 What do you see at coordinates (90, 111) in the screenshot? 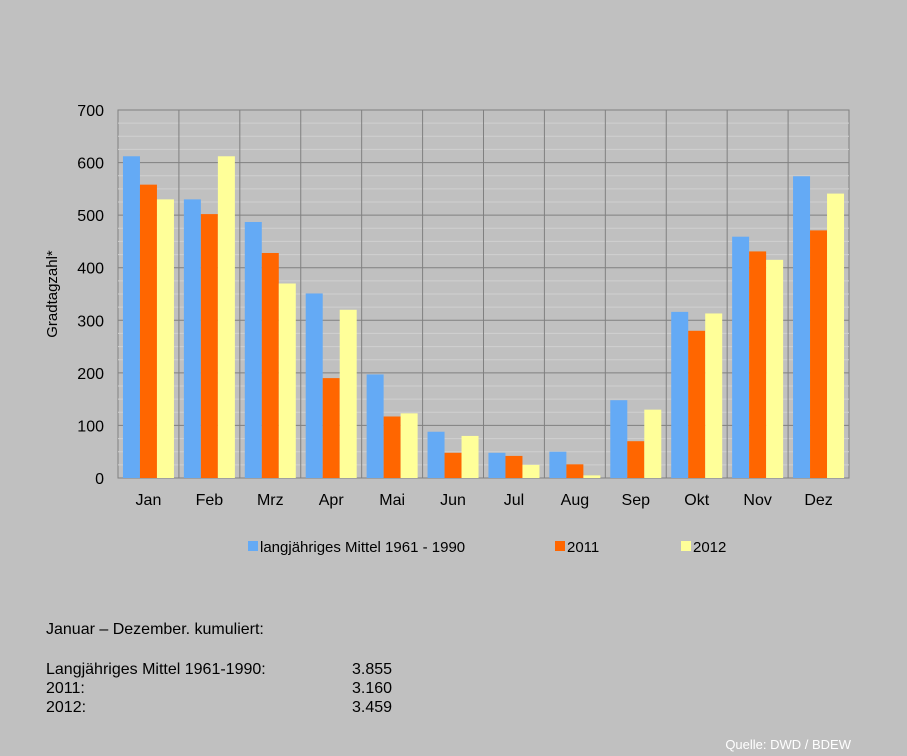
I see `y-tick-label: 700` at bounding box center [90, 111].